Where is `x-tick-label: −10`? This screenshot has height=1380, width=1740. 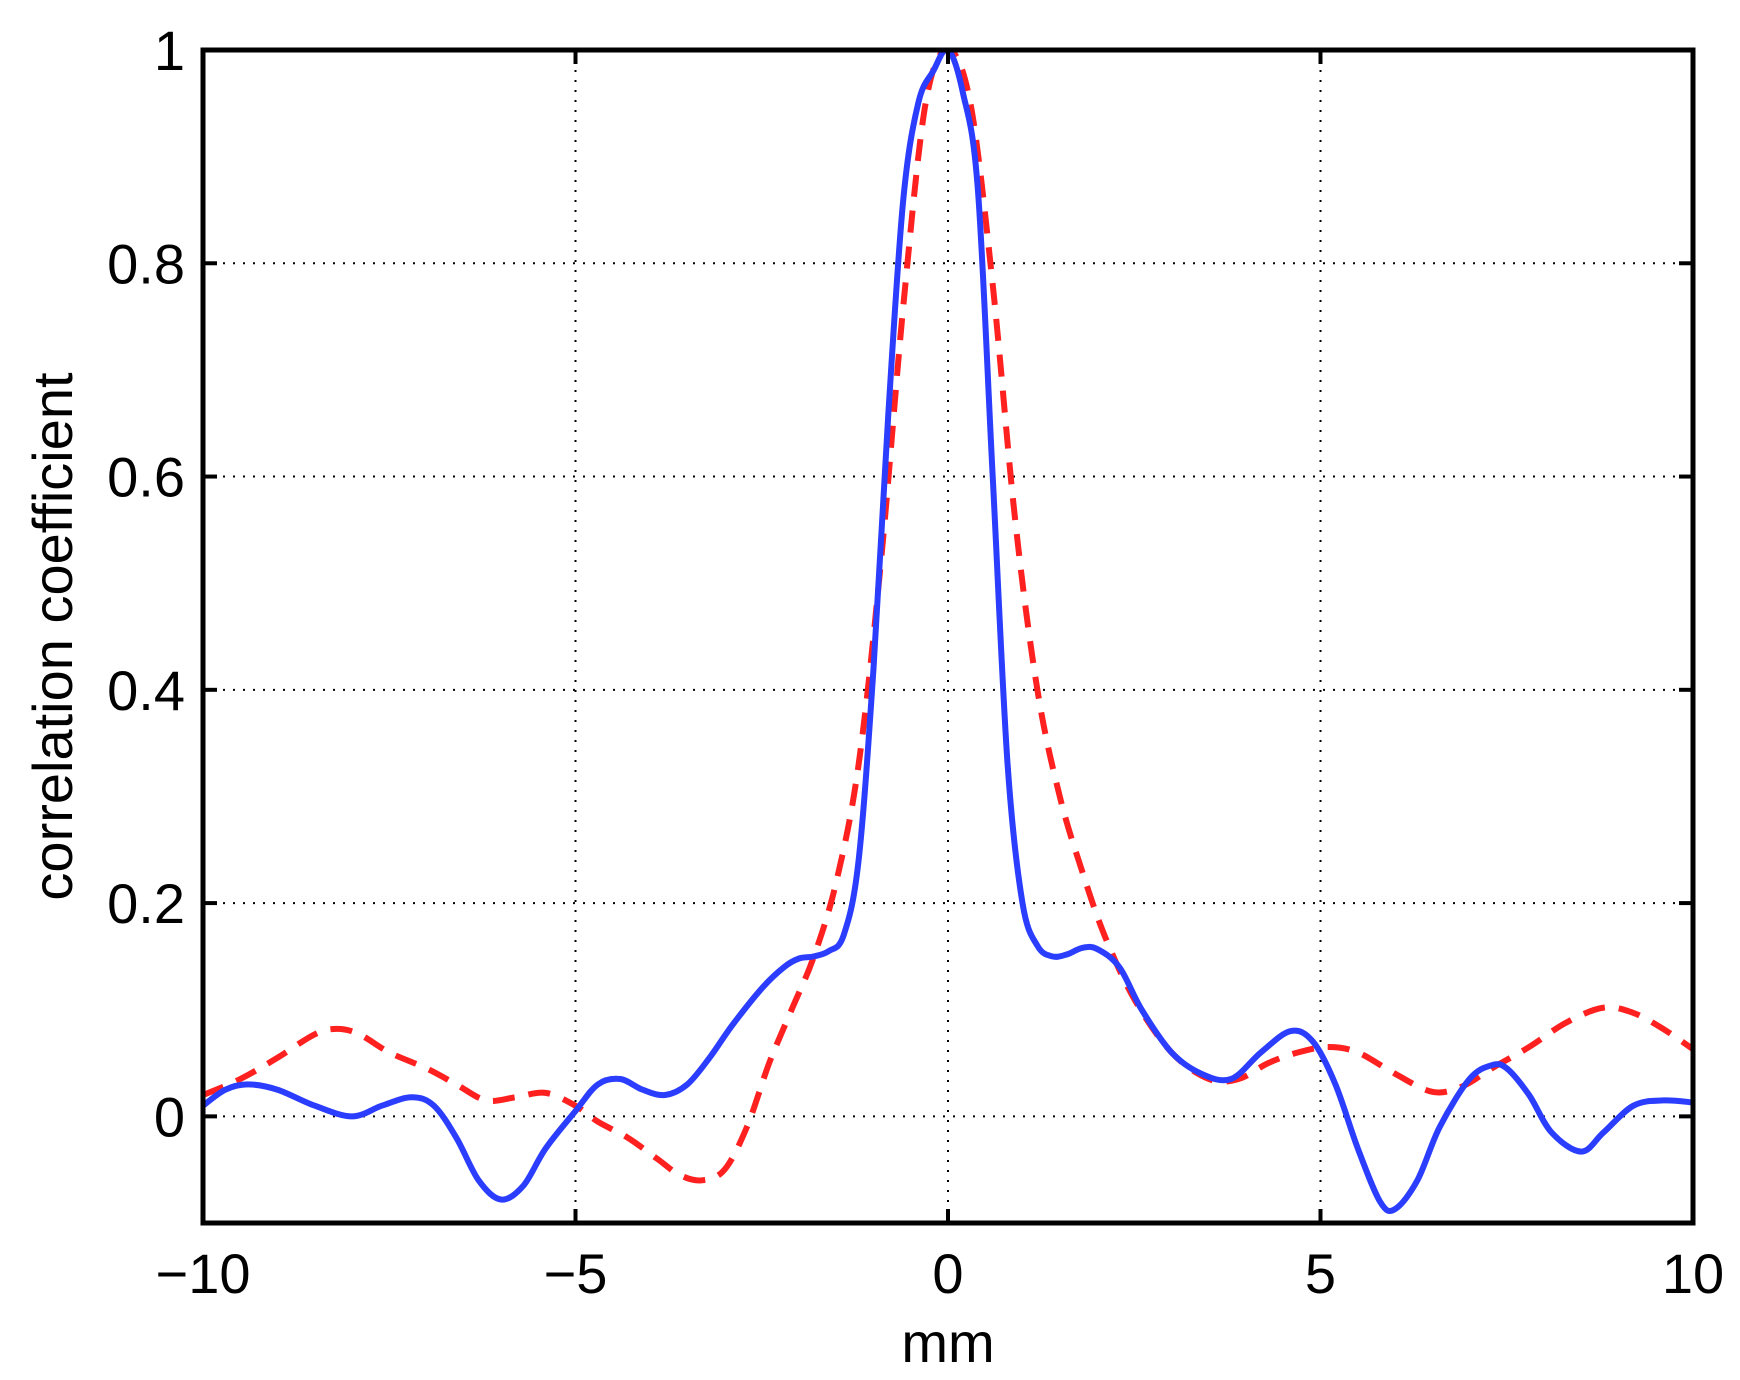 x-tick-label: −10 is located at coordinates (203, 1273).